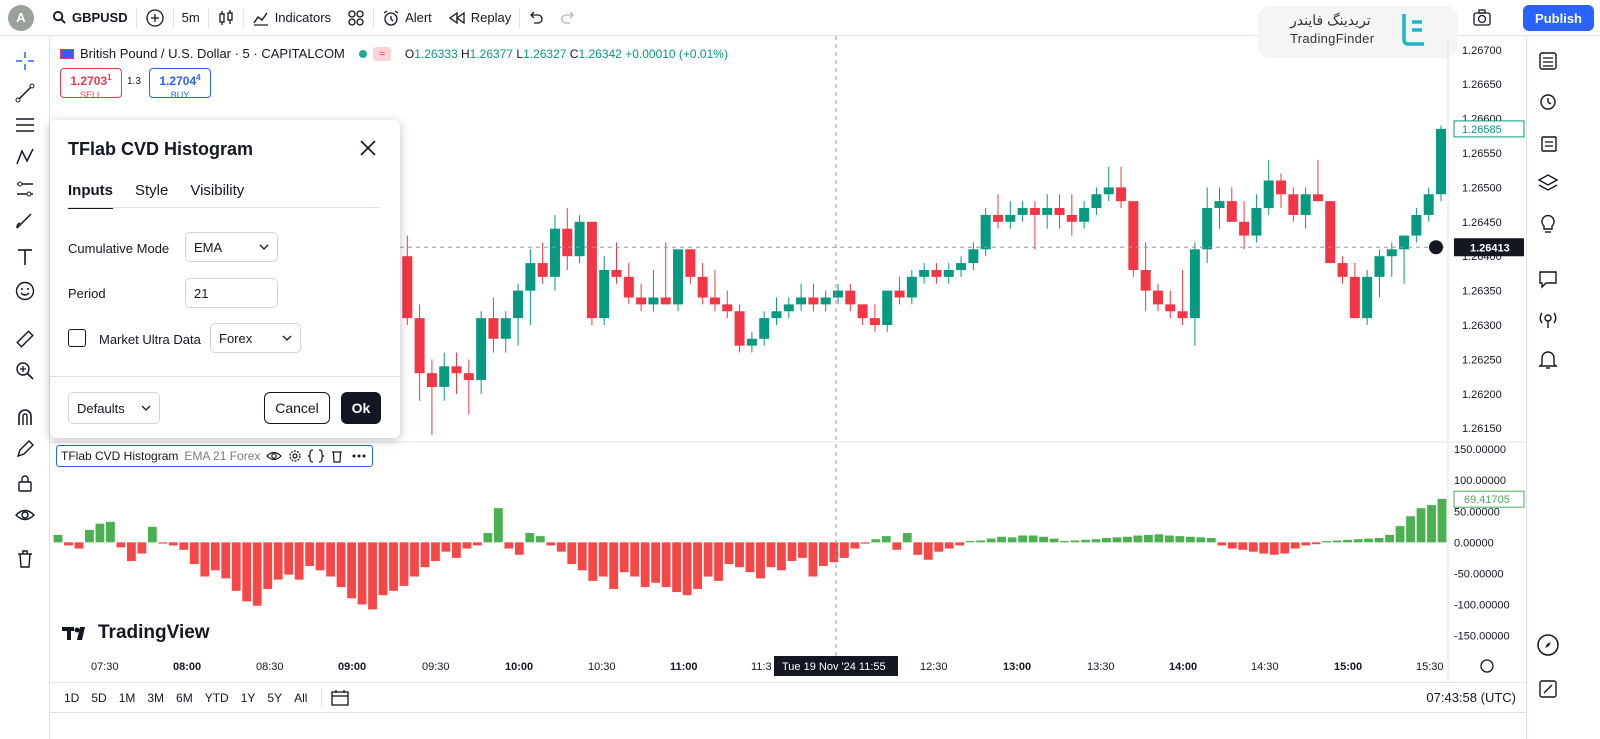  I want to click on pattern-tool, so click(25, 157).